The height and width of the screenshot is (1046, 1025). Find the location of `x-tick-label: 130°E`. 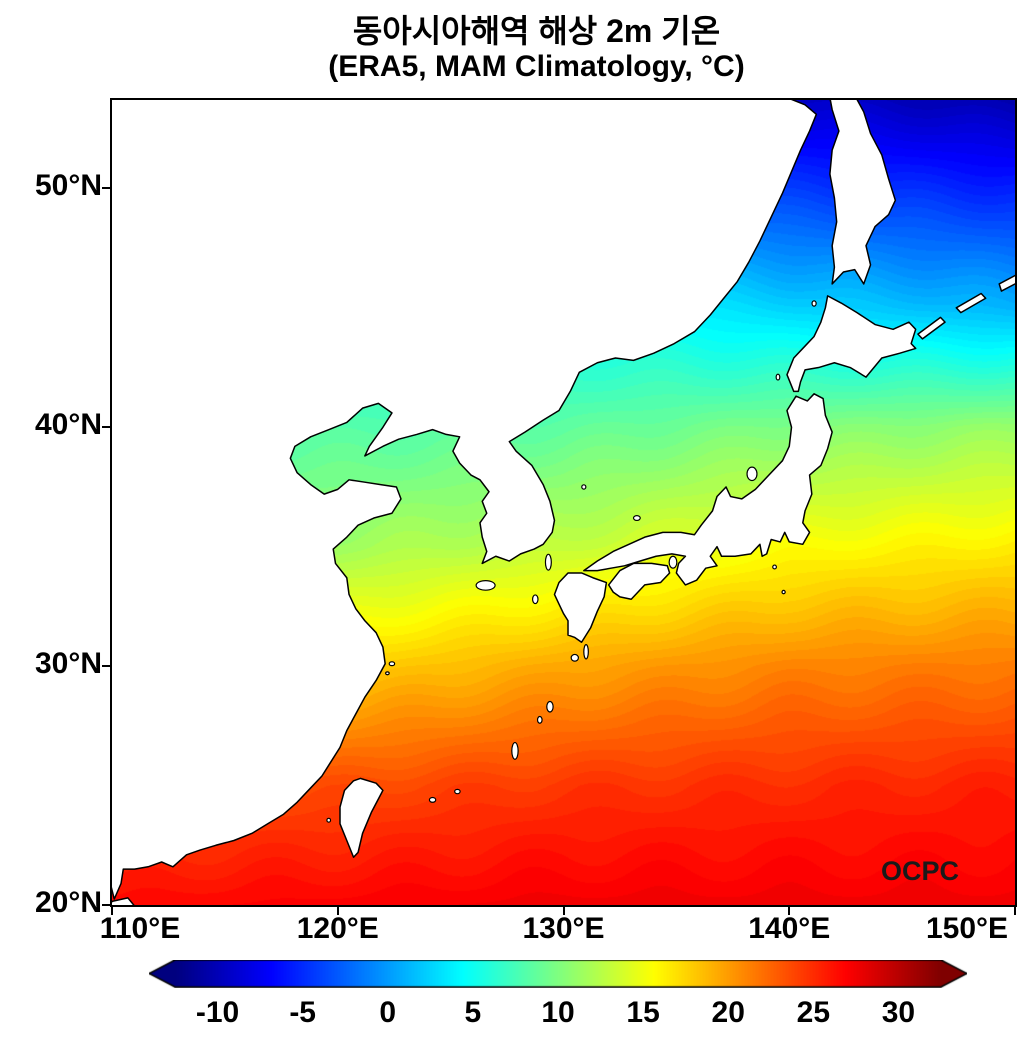

x-tick-label: 130°E is located at coordinates (563, 928).